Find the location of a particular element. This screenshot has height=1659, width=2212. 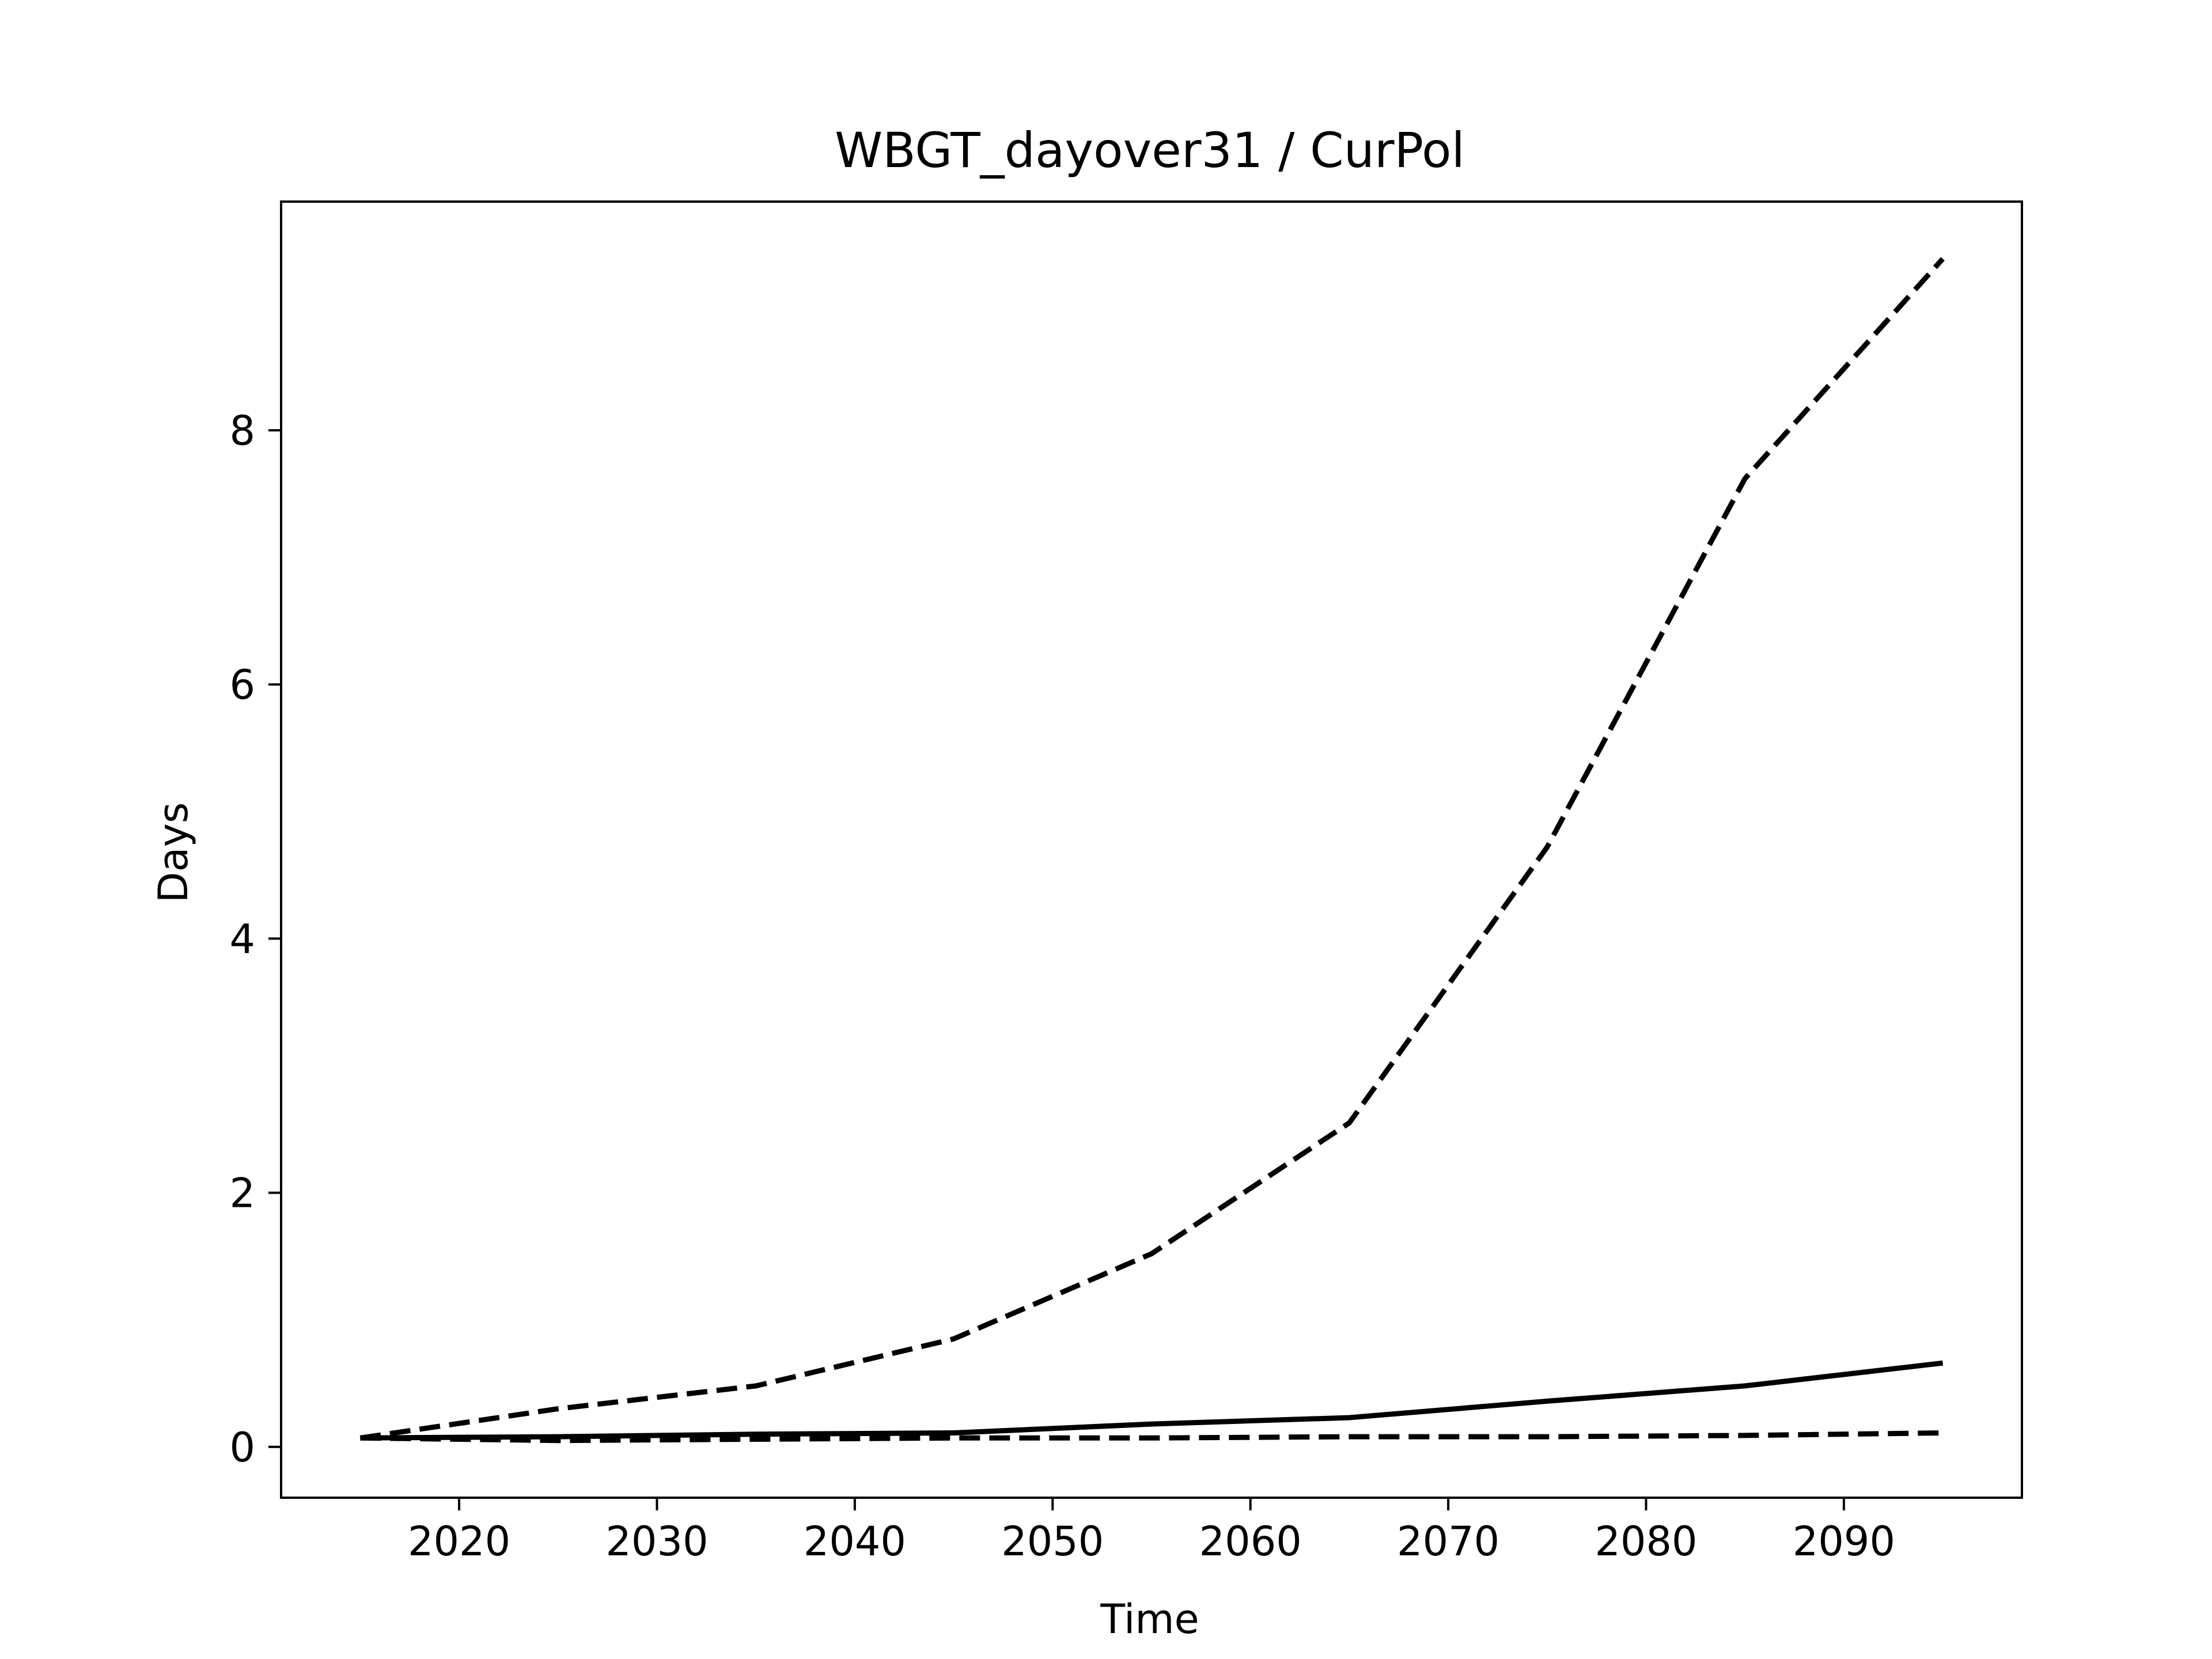

y-tick-label: 4 is located at coordinates (242, 939).